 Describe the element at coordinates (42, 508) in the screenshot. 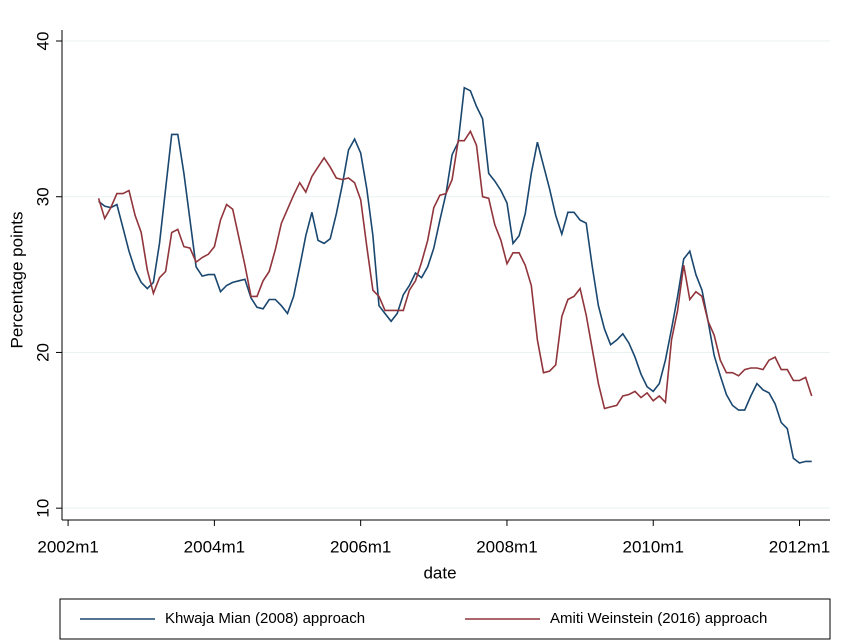

I see `y-tick-label: 10` at that location.